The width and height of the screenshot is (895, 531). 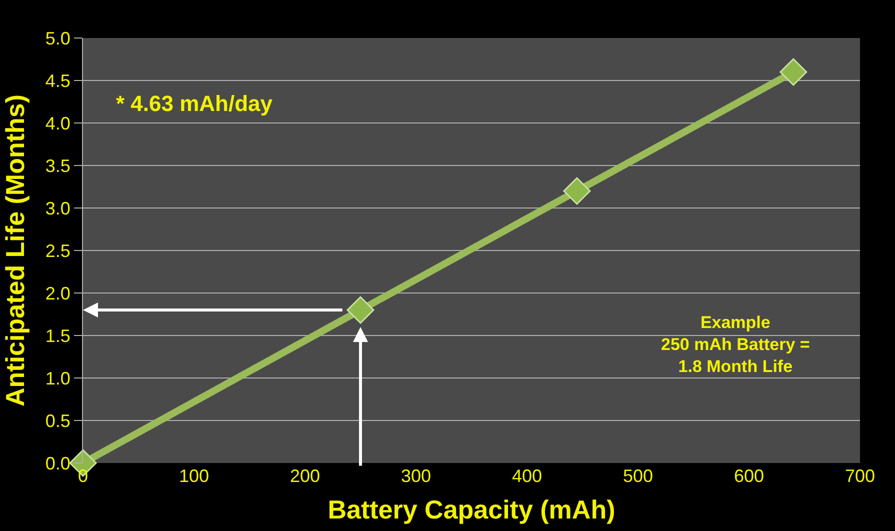 What do you see at coordinates (472, 509) in the screenshot?
I see `x-axis-title: Battery Capacity (mAh)` at bounding box center [472, 509].